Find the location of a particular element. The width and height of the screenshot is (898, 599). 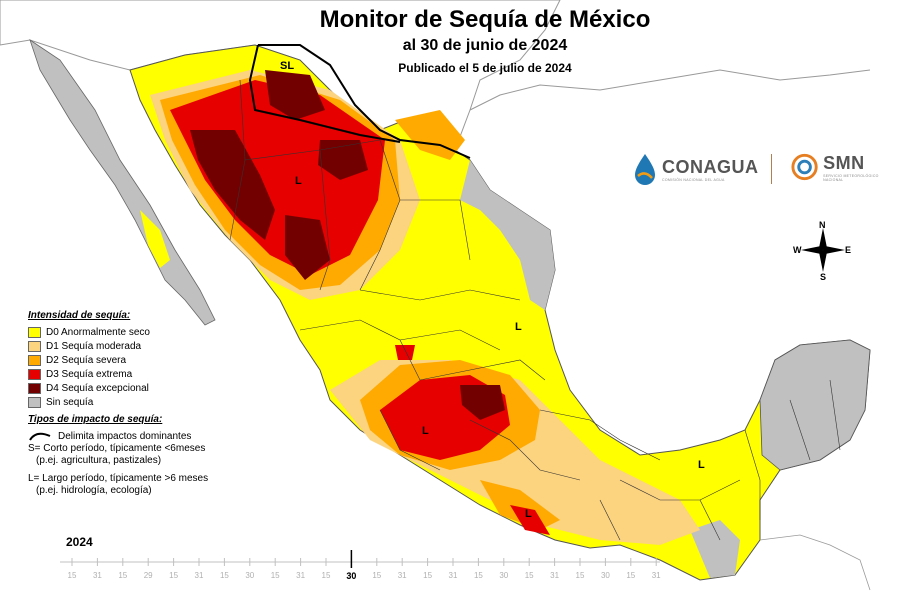

chiapas-grey is located at coordinates (715, 549).